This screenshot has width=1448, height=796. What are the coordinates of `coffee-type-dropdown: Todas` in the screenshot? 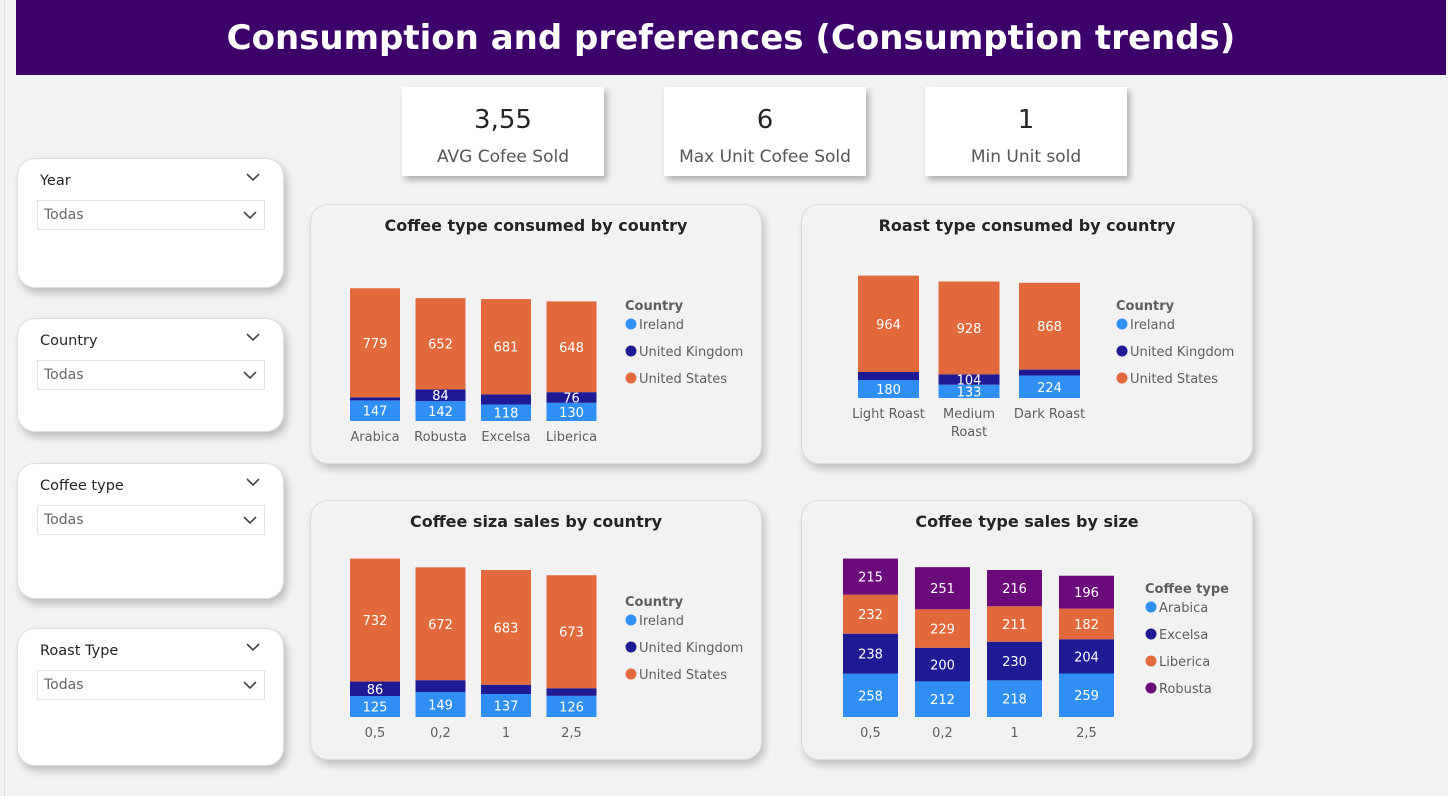 It's located at (151, 520).